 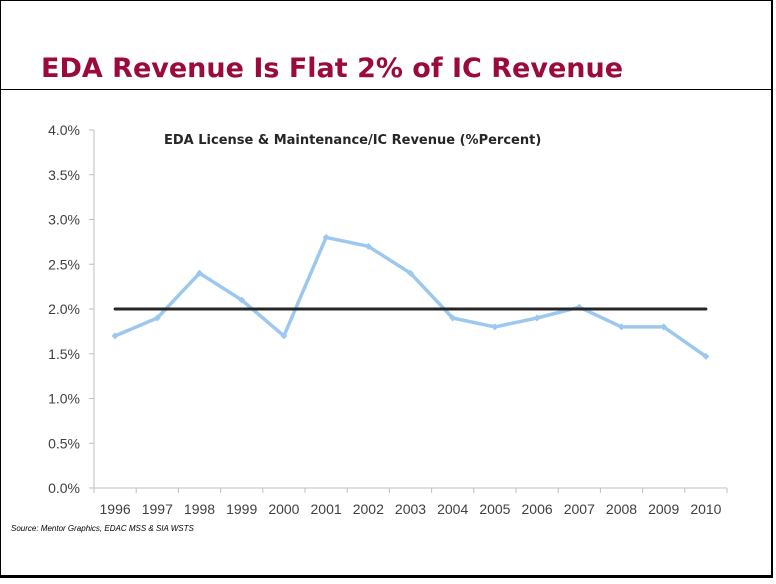 I want to click on y-tick-label: 2.0%, so click(x=64, y=309).